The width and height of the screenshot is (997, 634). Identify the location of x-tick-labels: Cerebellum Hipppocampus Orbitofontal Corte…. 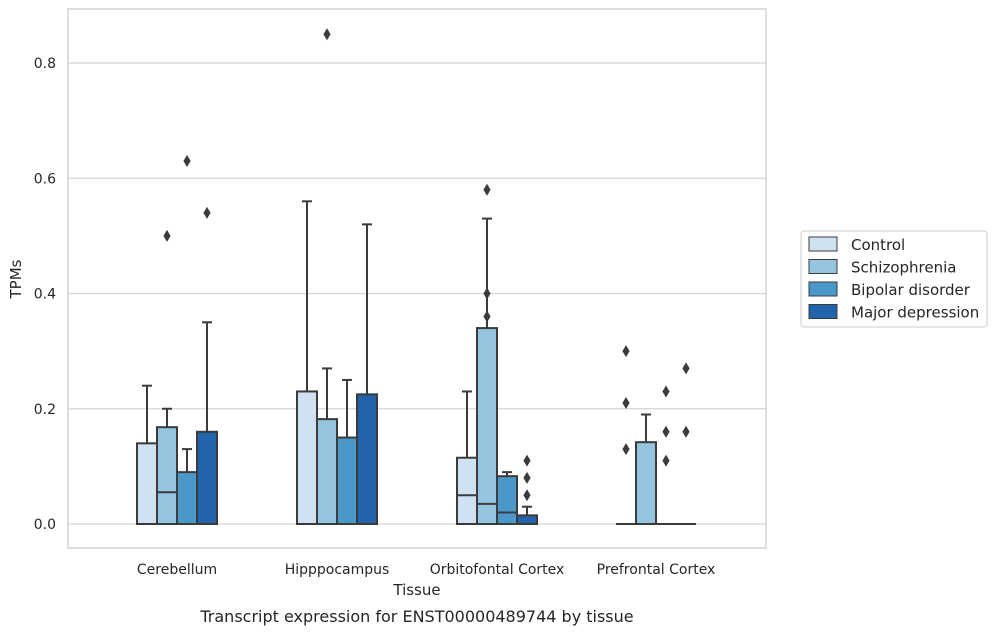
(426, 570).